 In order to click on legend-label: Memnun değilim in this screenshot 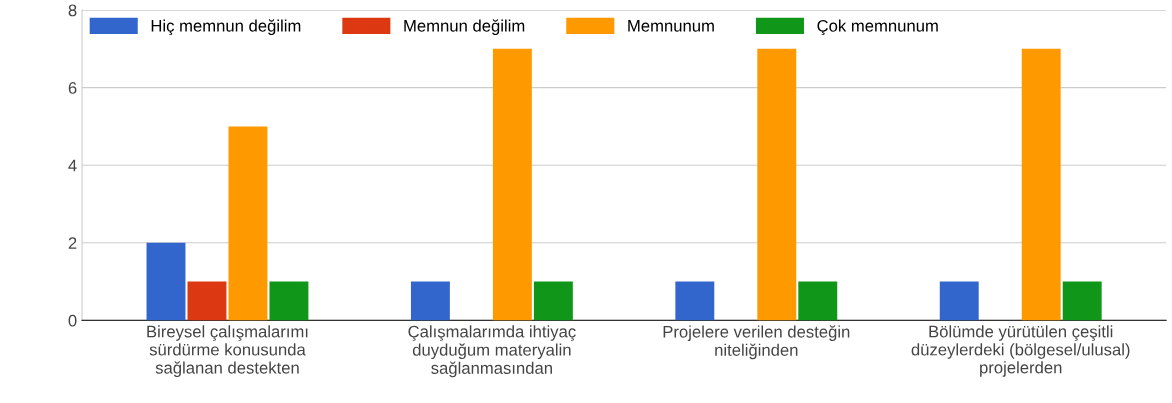, I will do `click(464, 27)`.